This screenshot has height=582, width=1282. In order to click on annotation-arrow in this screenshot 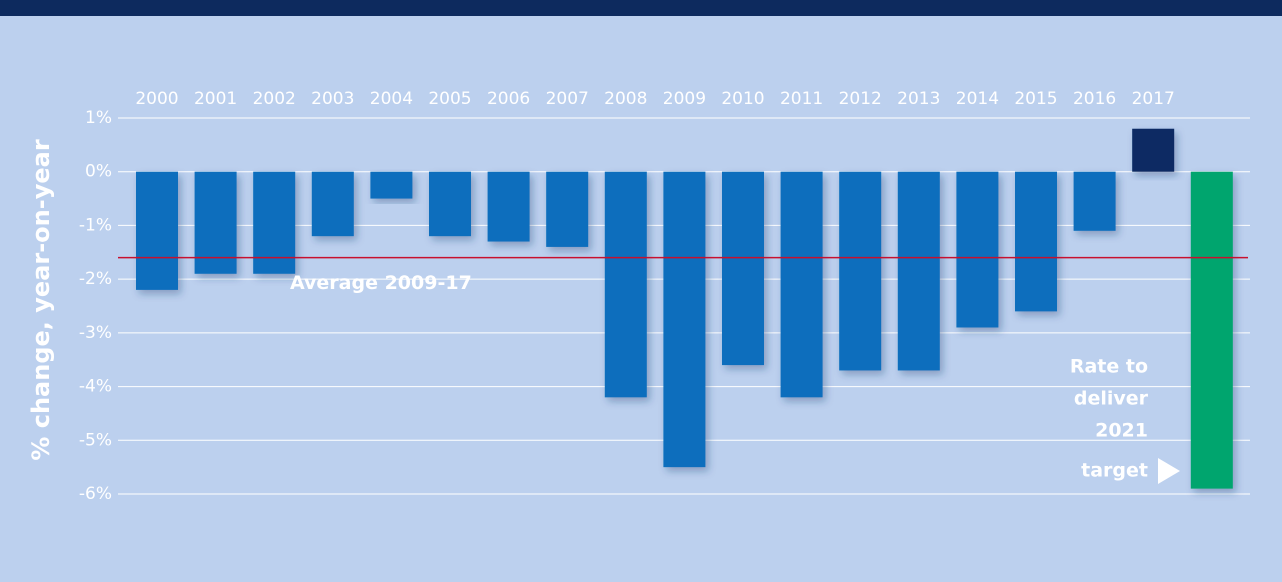, I will do `click(1169, 471)`.